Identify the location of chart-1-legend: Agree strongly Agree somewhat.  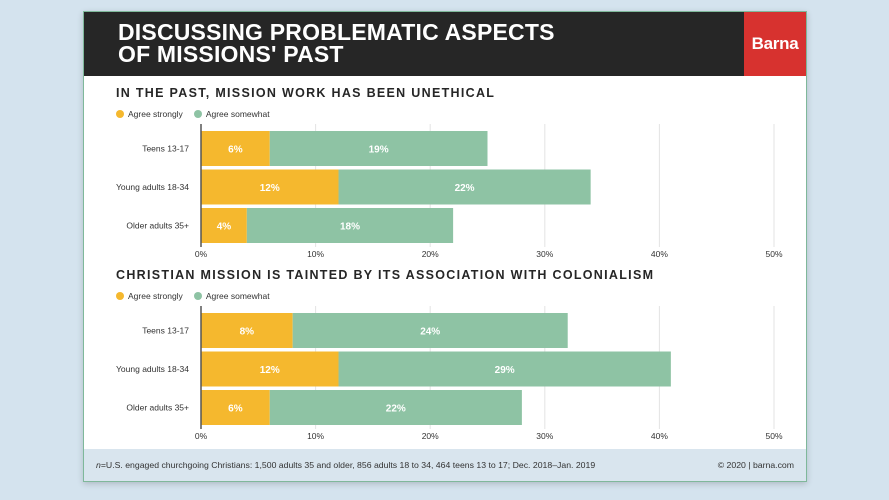
(198, 114).